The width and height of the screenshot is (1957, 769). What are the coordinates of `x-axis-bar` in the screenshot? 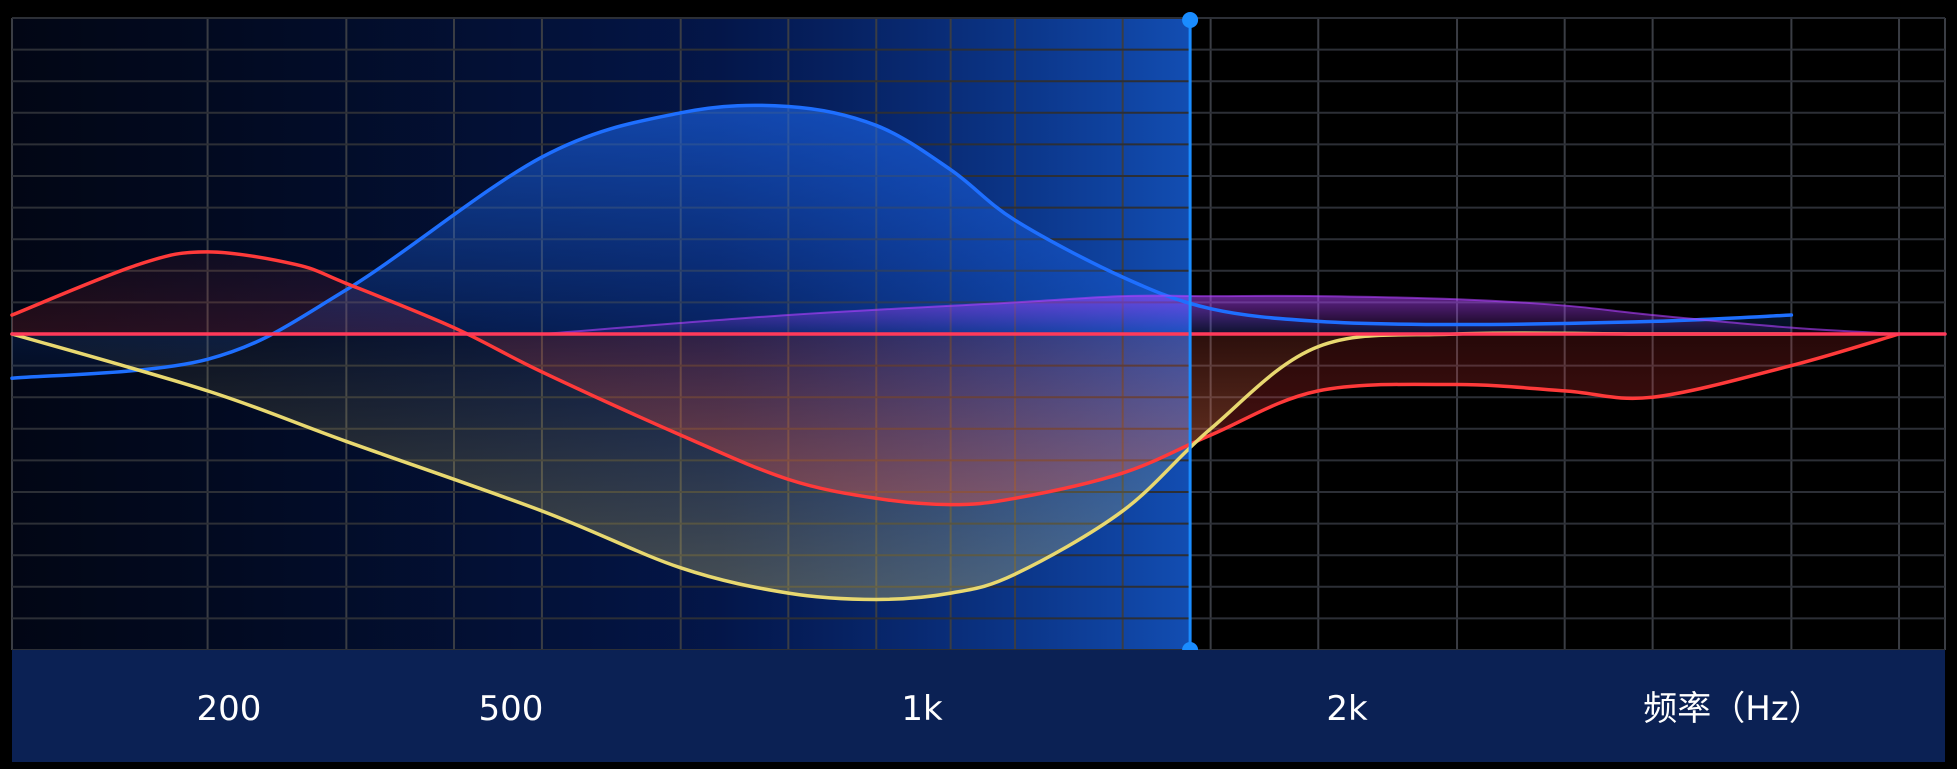 It's located at (978, 706).